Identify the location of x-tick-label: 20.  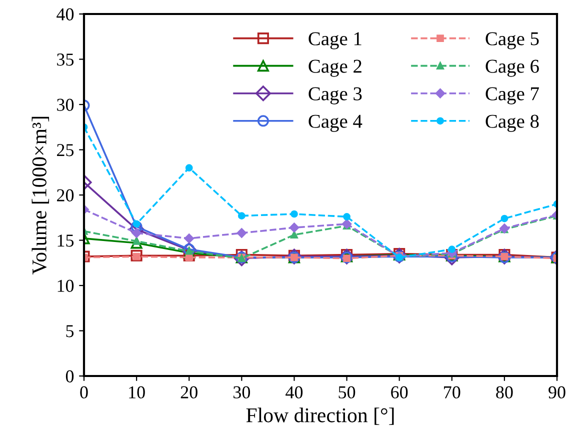
(189, 392).